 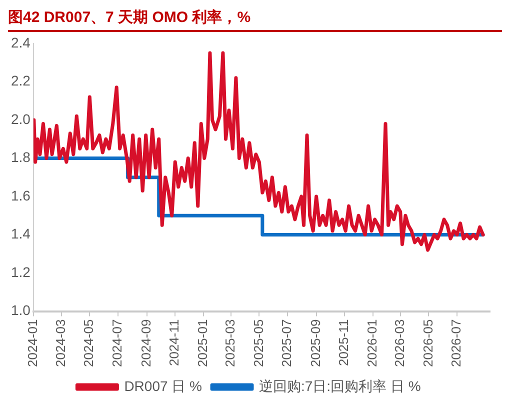 What do you see at coordinates (60, 343) in the screenshot?
I see `x-tick-label: 2024-03` at bounding box center [60, 343].